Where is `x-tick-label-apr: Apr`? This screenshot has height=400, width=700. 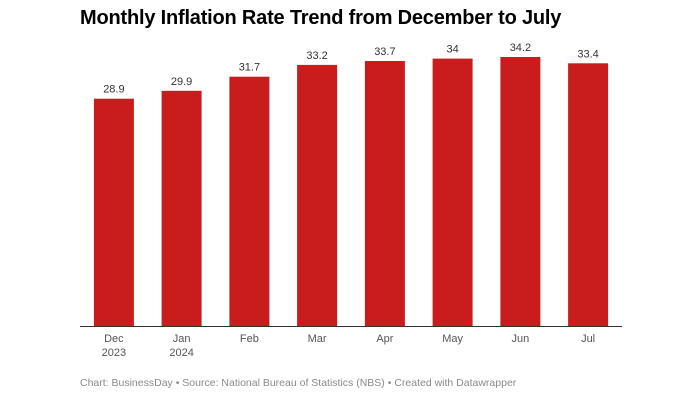 x-tick-label-apr: Apr is located at coordinates (384, 339).